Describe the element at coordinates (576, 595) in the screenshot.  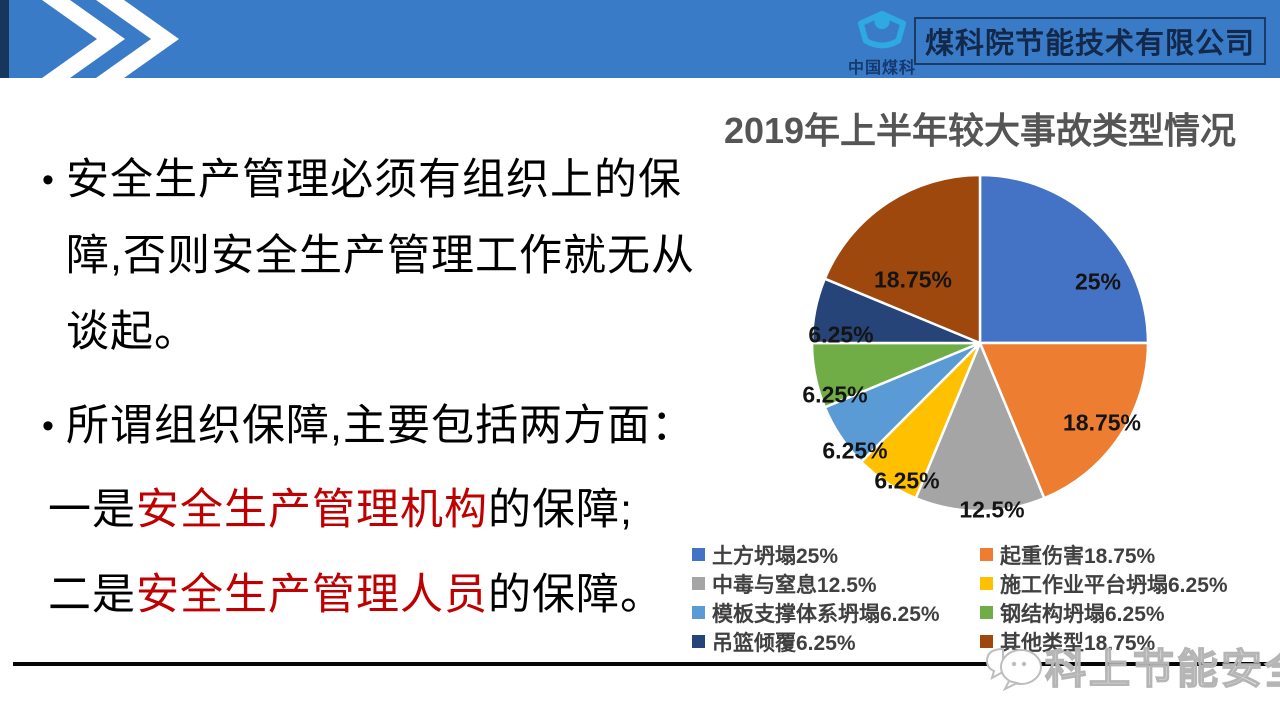
I see `line4-suffix: 的保障。` at that location.